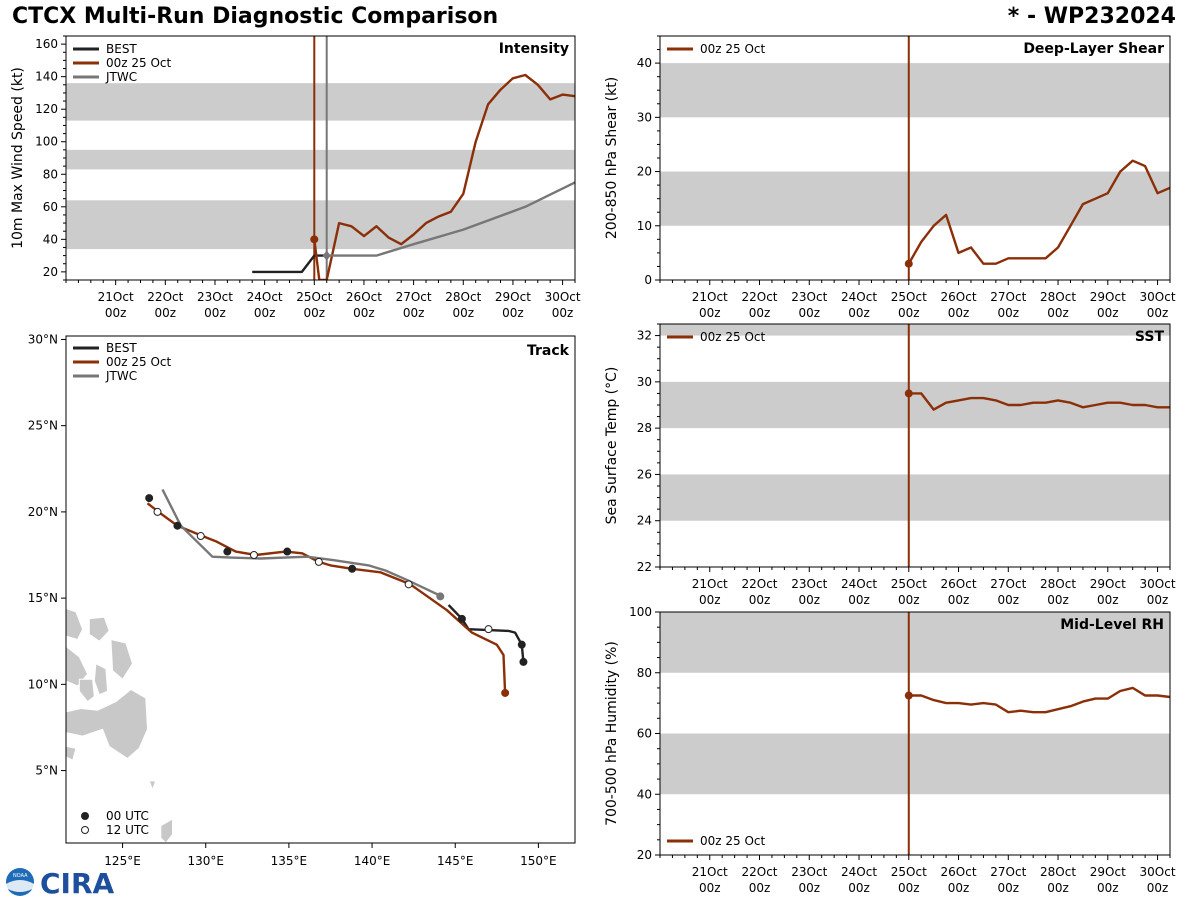 The width and height of the screenshot is (1200, 900). Describe the element at coordinates (644, 474) in the screenshot. I see `y-tick-label: 26` at that location.